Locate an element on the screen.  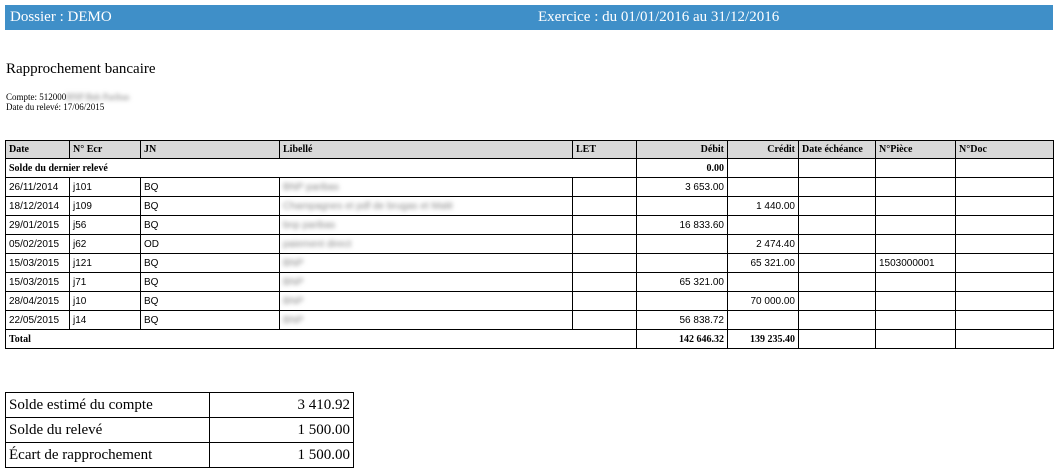
opening-balance-row: Solde du dernier relevé 0.00 is located at coordinates (529, 168).